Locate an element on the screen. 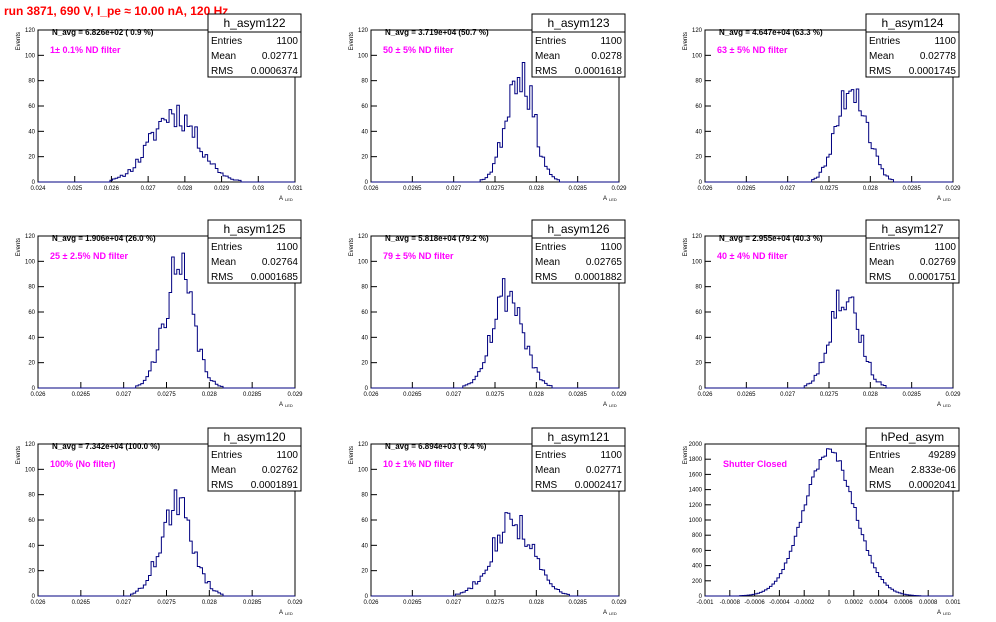 This screenshot has height=622, width=996. y-tick-label: 1600 is located at coordinates (696, 475).